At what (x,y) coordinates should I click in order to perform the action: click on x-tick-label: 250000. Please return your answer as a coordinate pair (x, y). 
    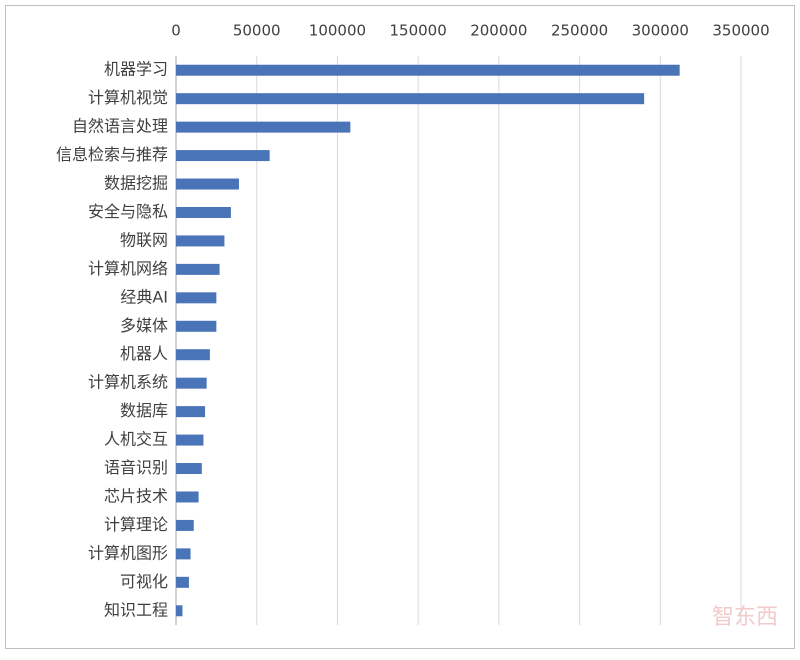
    Looking at the image, I should click on (579, 31).